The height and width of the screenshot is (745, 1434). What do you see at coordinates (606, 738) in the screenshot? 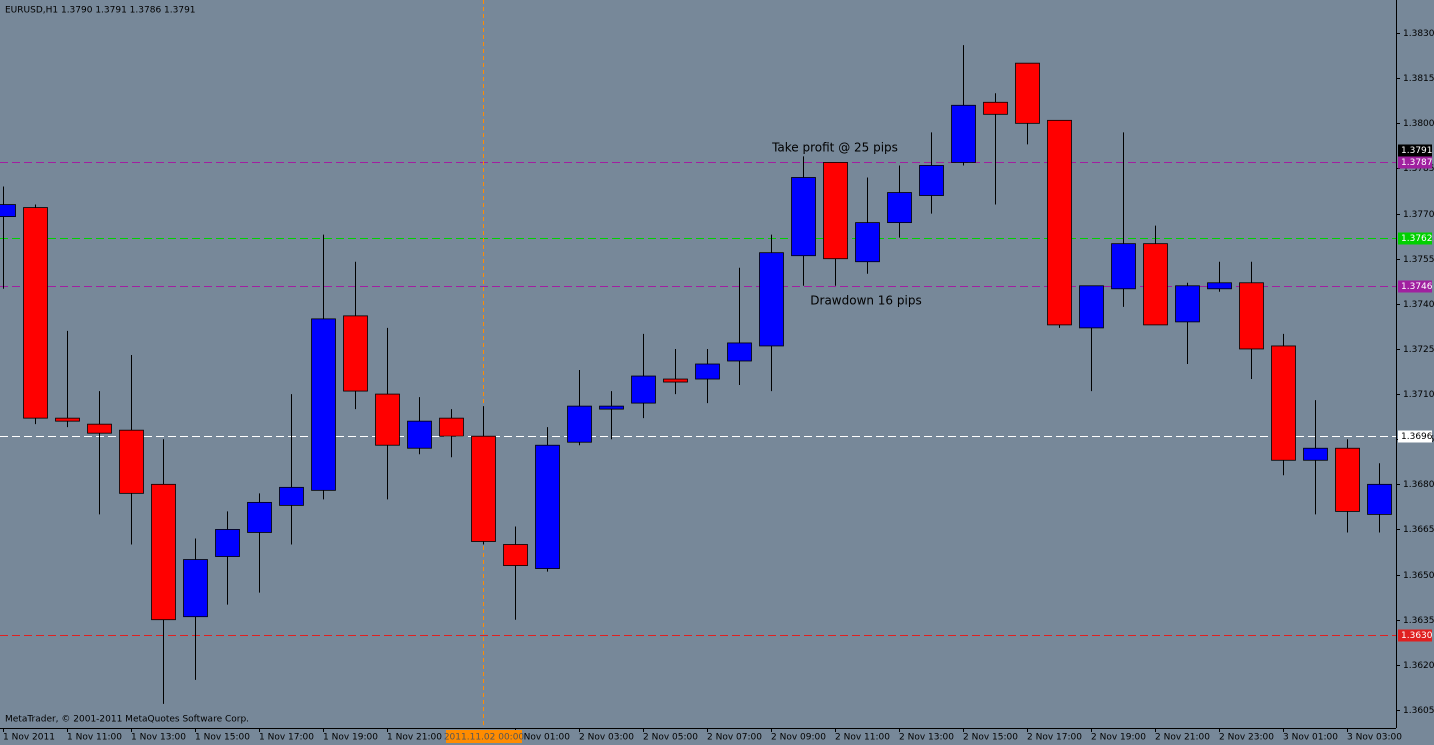
I see `x-tick-label: 2 Nov 03:00` at bounding box center [606, 738].